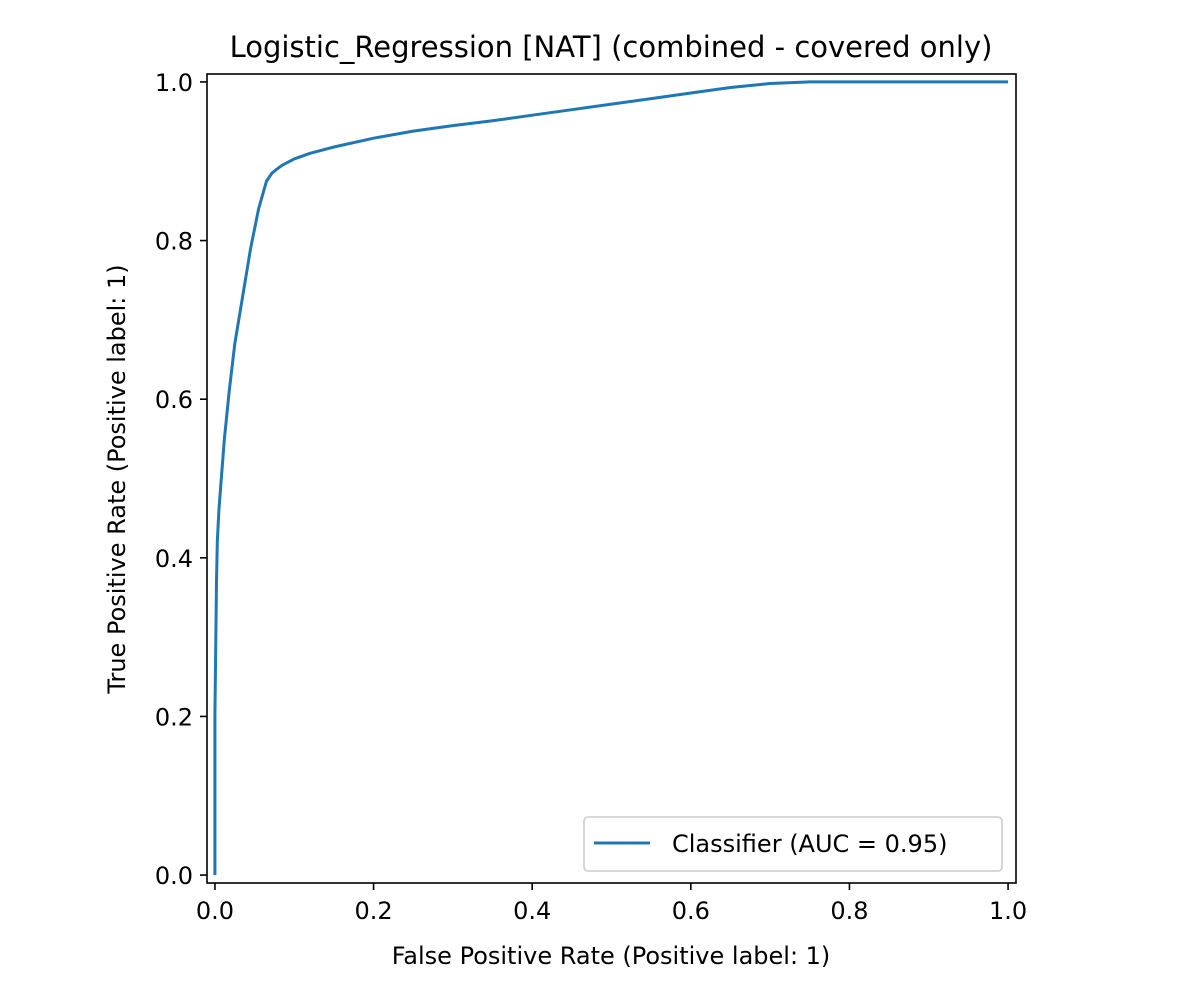 Image resolution: width=1200 pixels, height=1000 pixels. Describe the element at coordinates (117, 479) in the screenshot. I see `y-axis-label: True Positive Rate (Positive label: 1)` at that location.